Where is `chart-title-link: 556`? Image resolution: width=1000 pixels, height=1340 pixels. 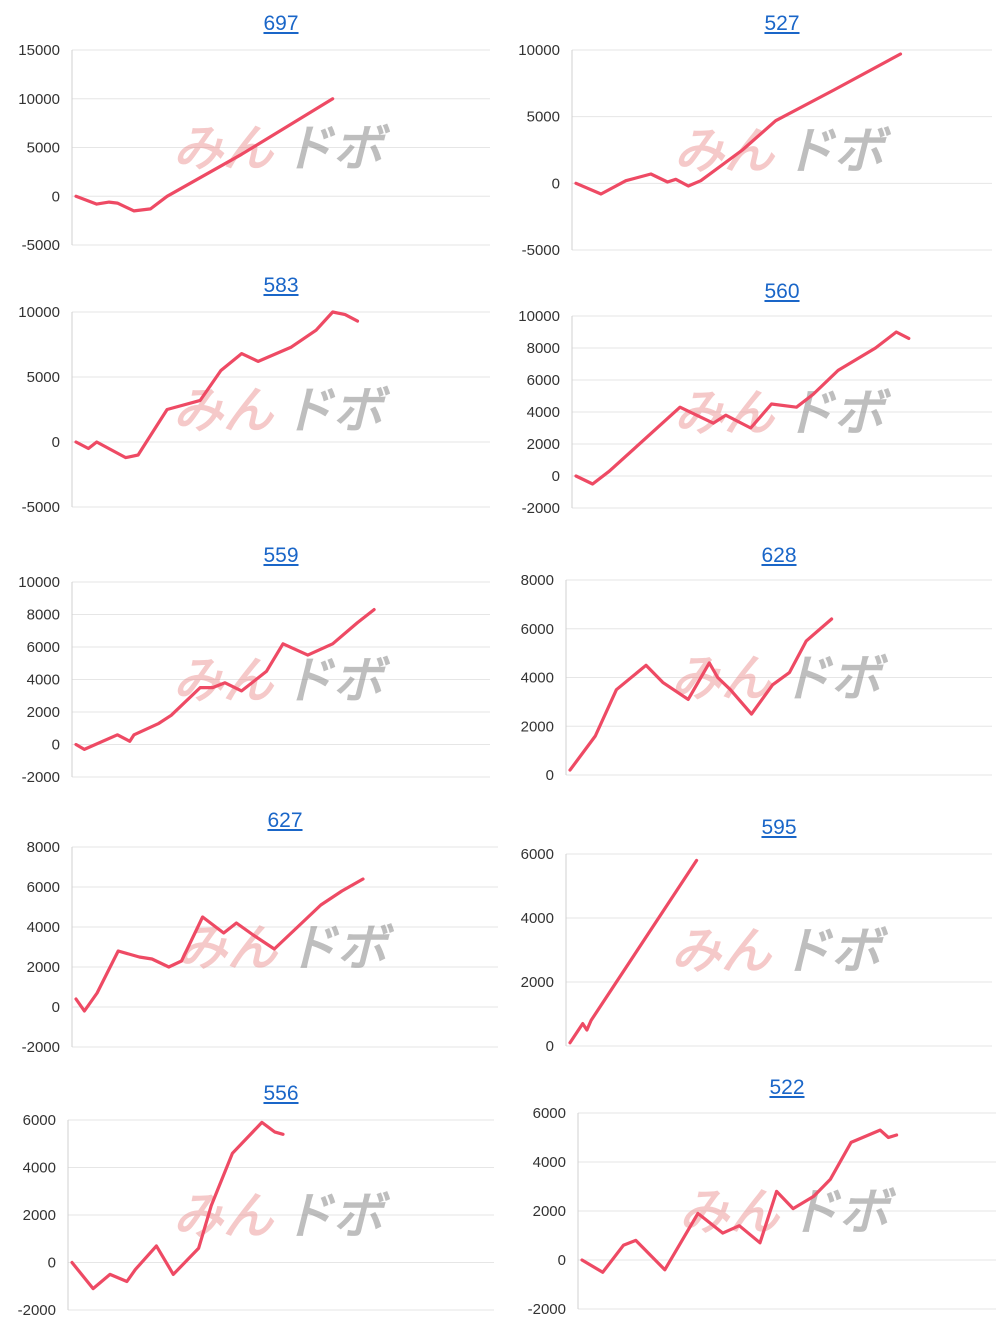
chart-title-link: 556 is located at coordinates (281, 1093).